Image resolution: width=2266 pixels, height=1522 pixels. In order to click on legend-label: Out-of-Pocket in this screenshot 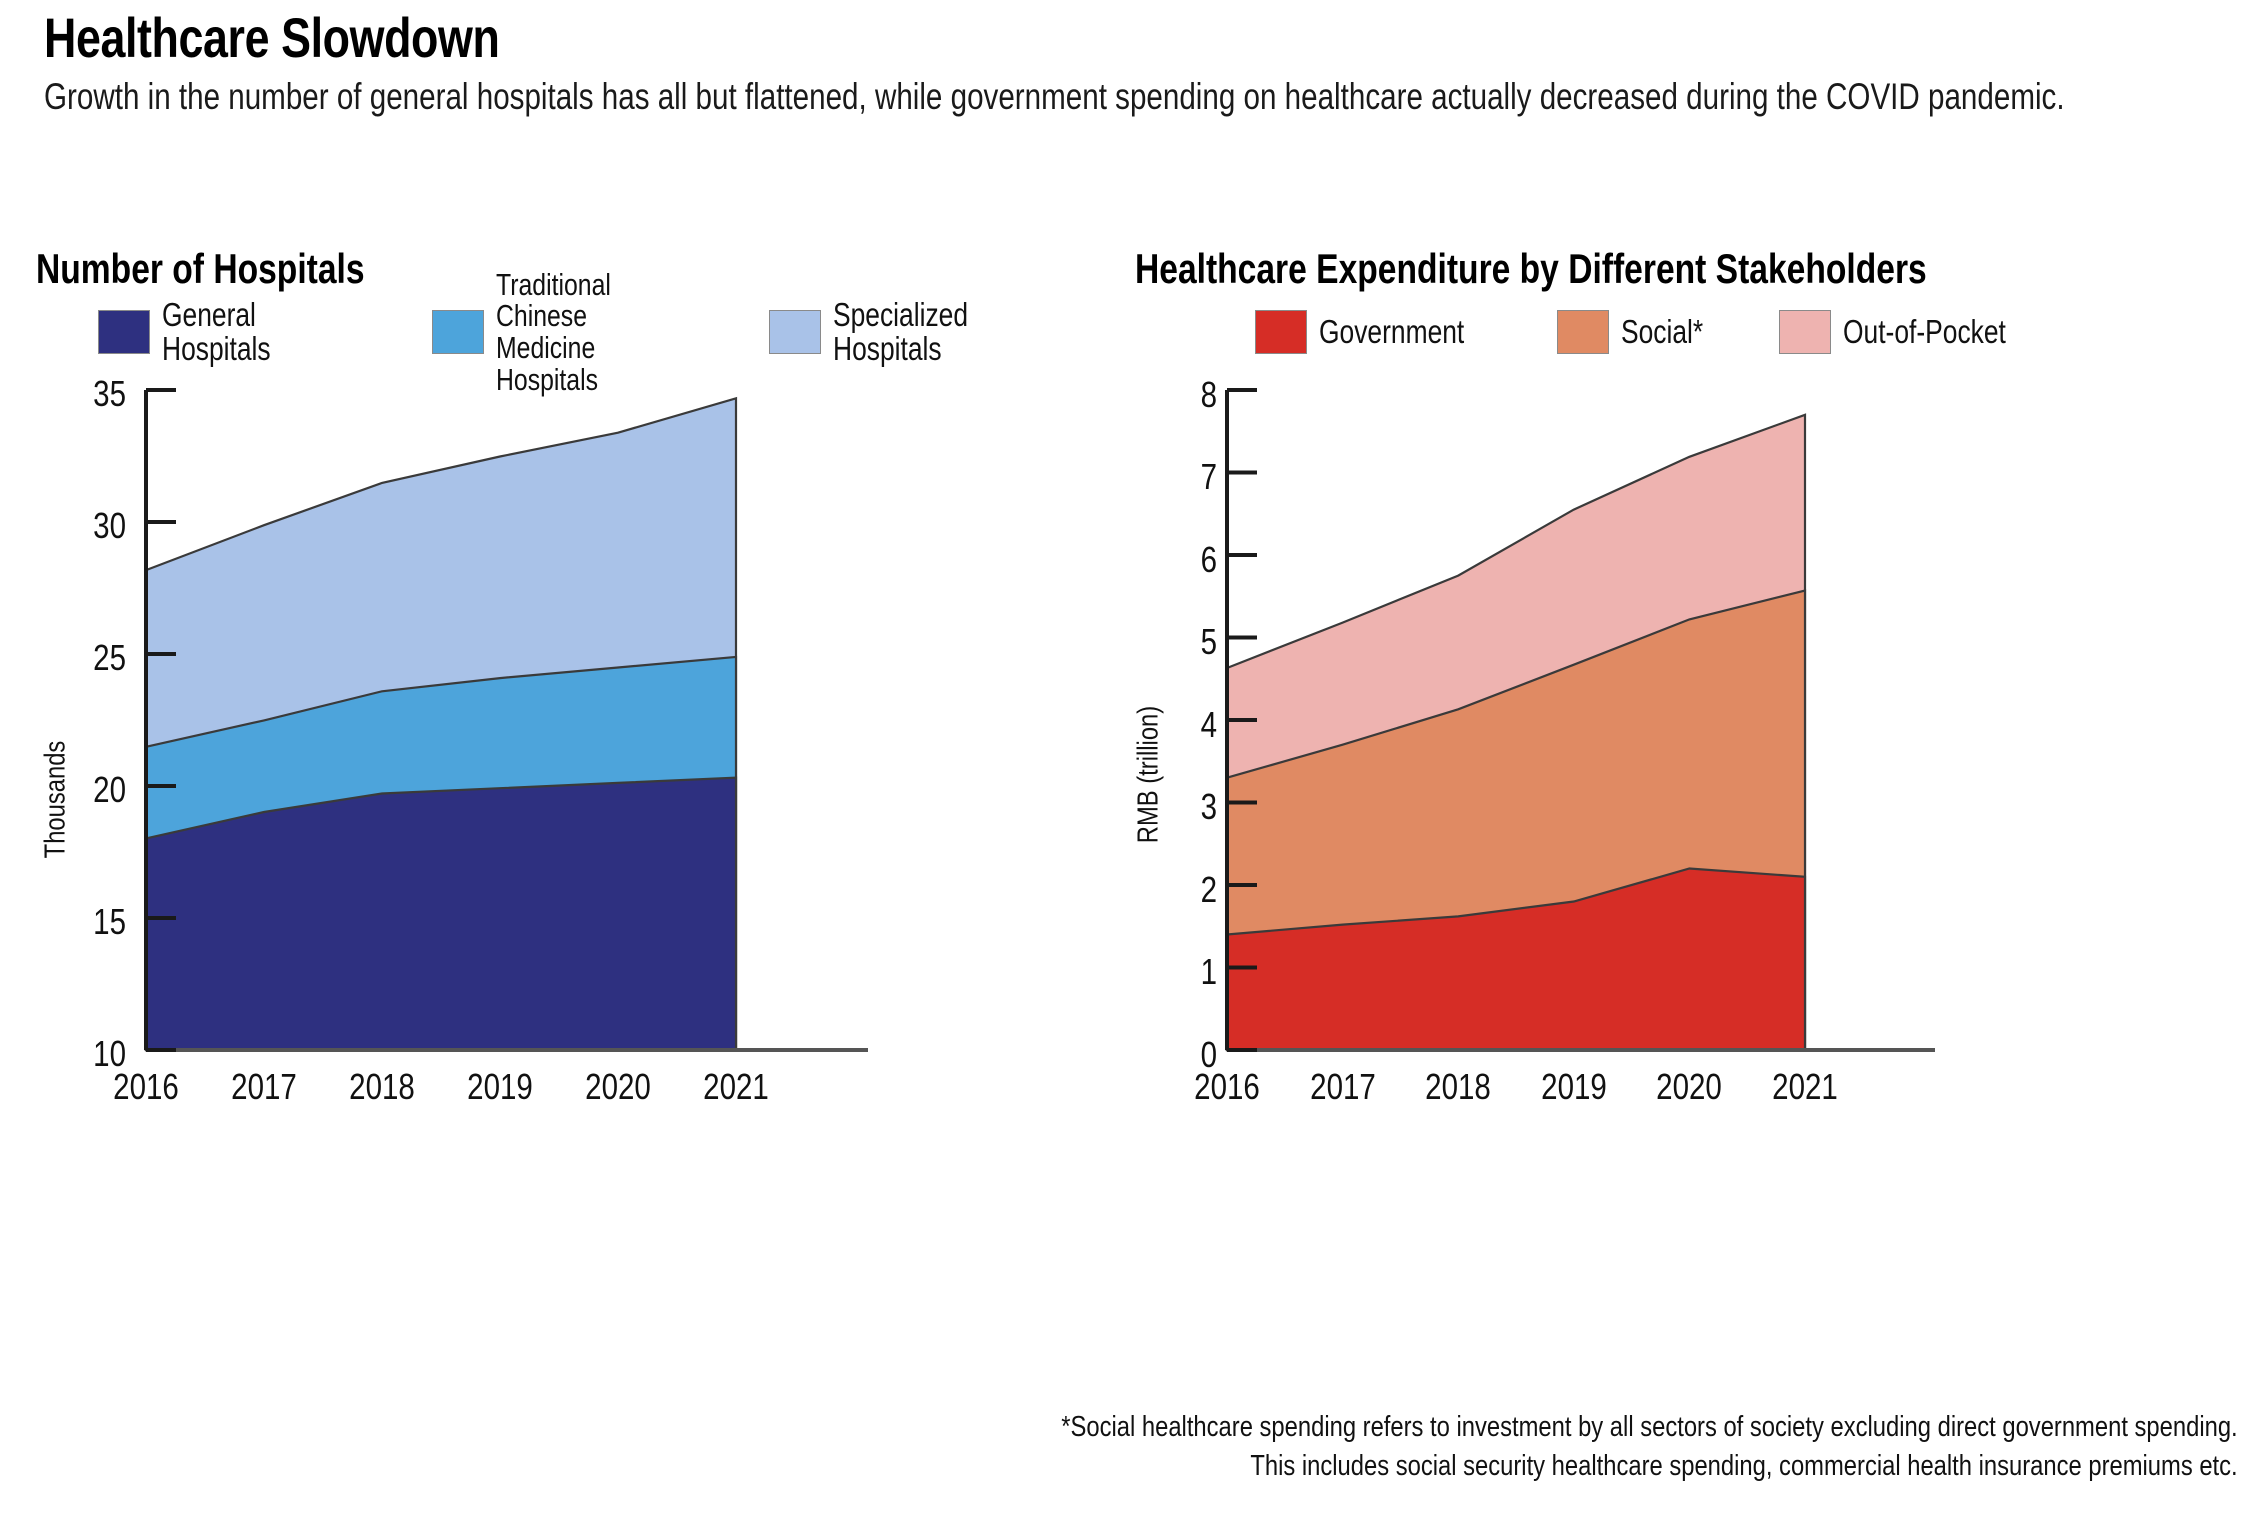, I will do `click(1925, 332)`.